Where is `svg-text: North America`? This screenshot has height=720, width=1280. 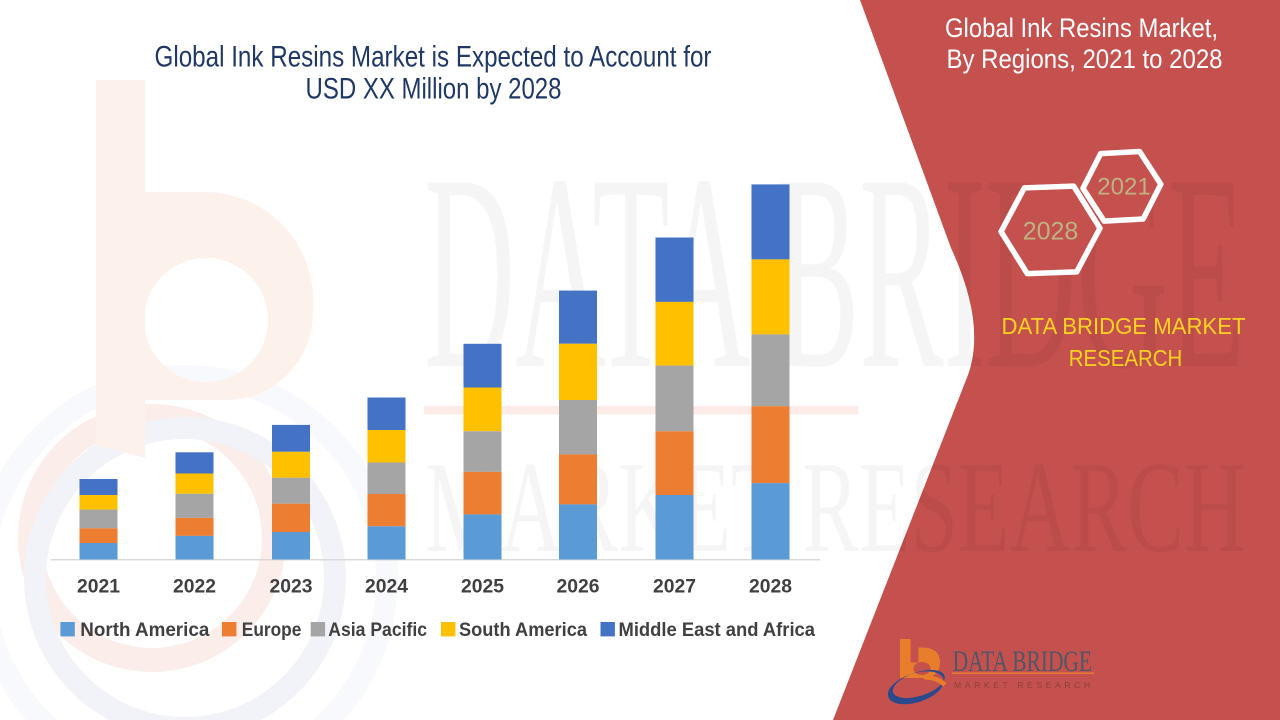
svg-text: North America is located at coordinates (144, 630).